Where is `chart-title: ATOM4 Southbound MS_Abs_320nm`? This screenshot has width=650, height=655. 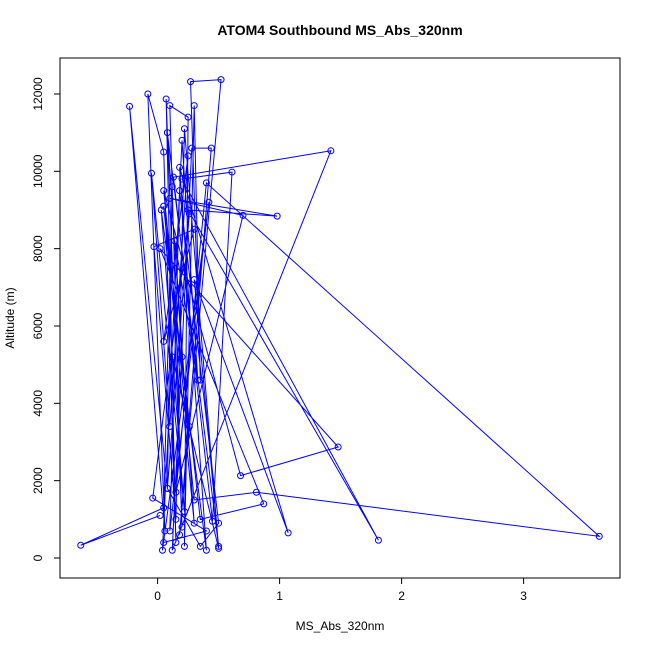 chart-title: ATOM4 Southbound MS_Abs_320nm is located at coordinates (339, 30).